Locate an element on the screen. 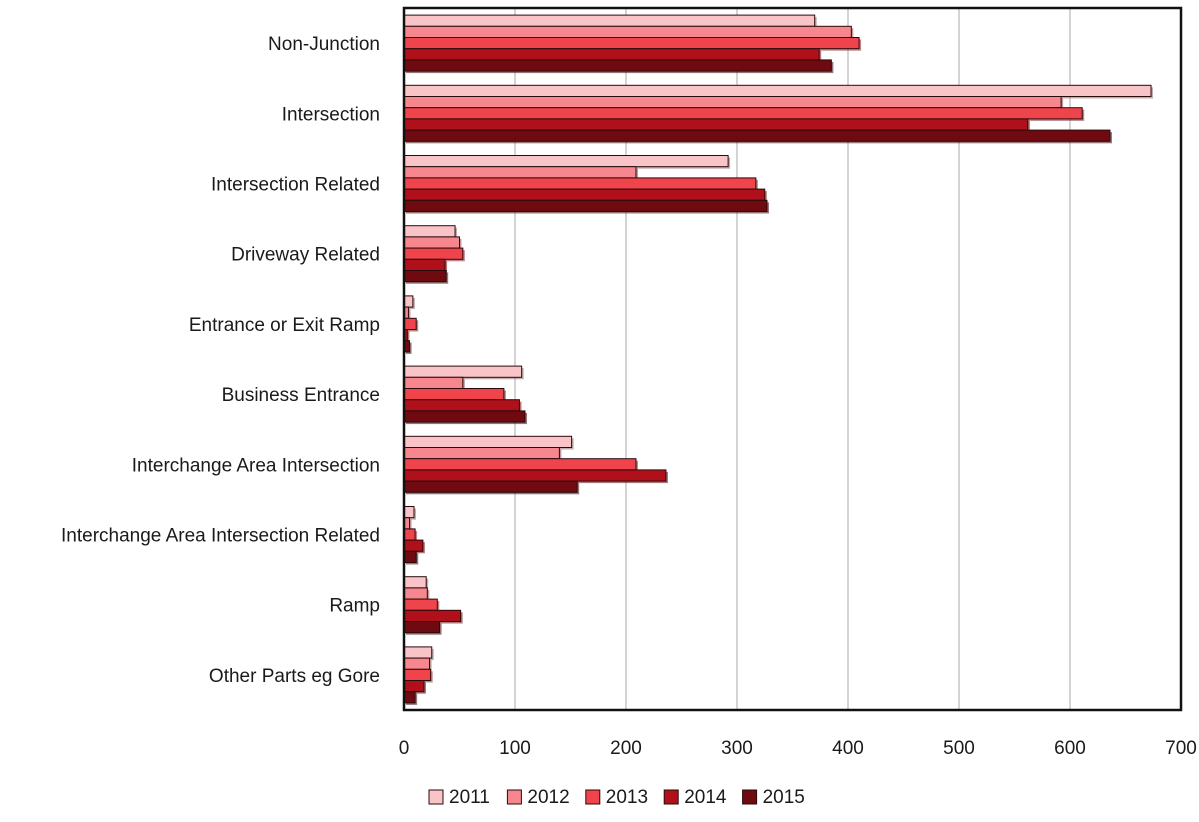 Image resolution: width=1199 pixels, height=822 pixels. bar-ramp-2011 is located at coordinates (415, 582).